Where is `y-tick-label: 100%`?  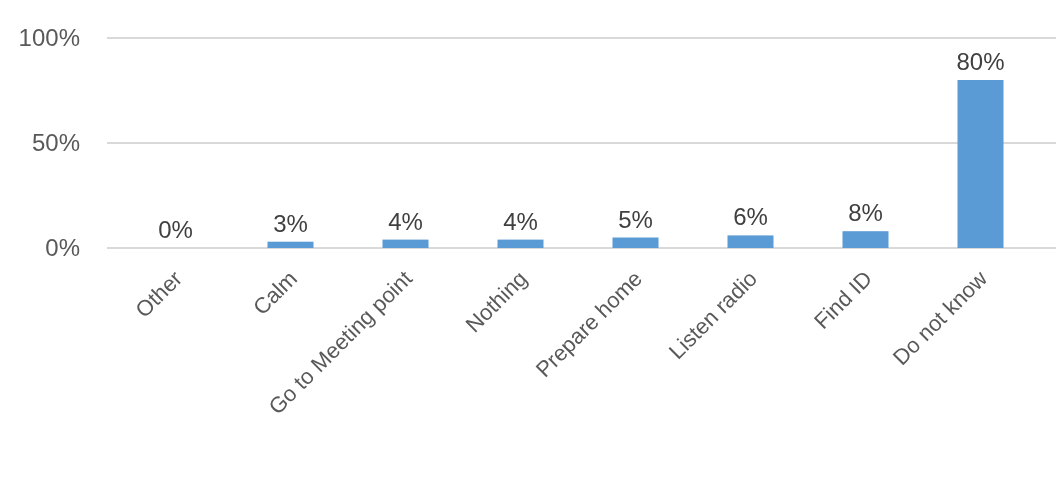 y-tick-label: 100% is located at coordinates (49, 38).